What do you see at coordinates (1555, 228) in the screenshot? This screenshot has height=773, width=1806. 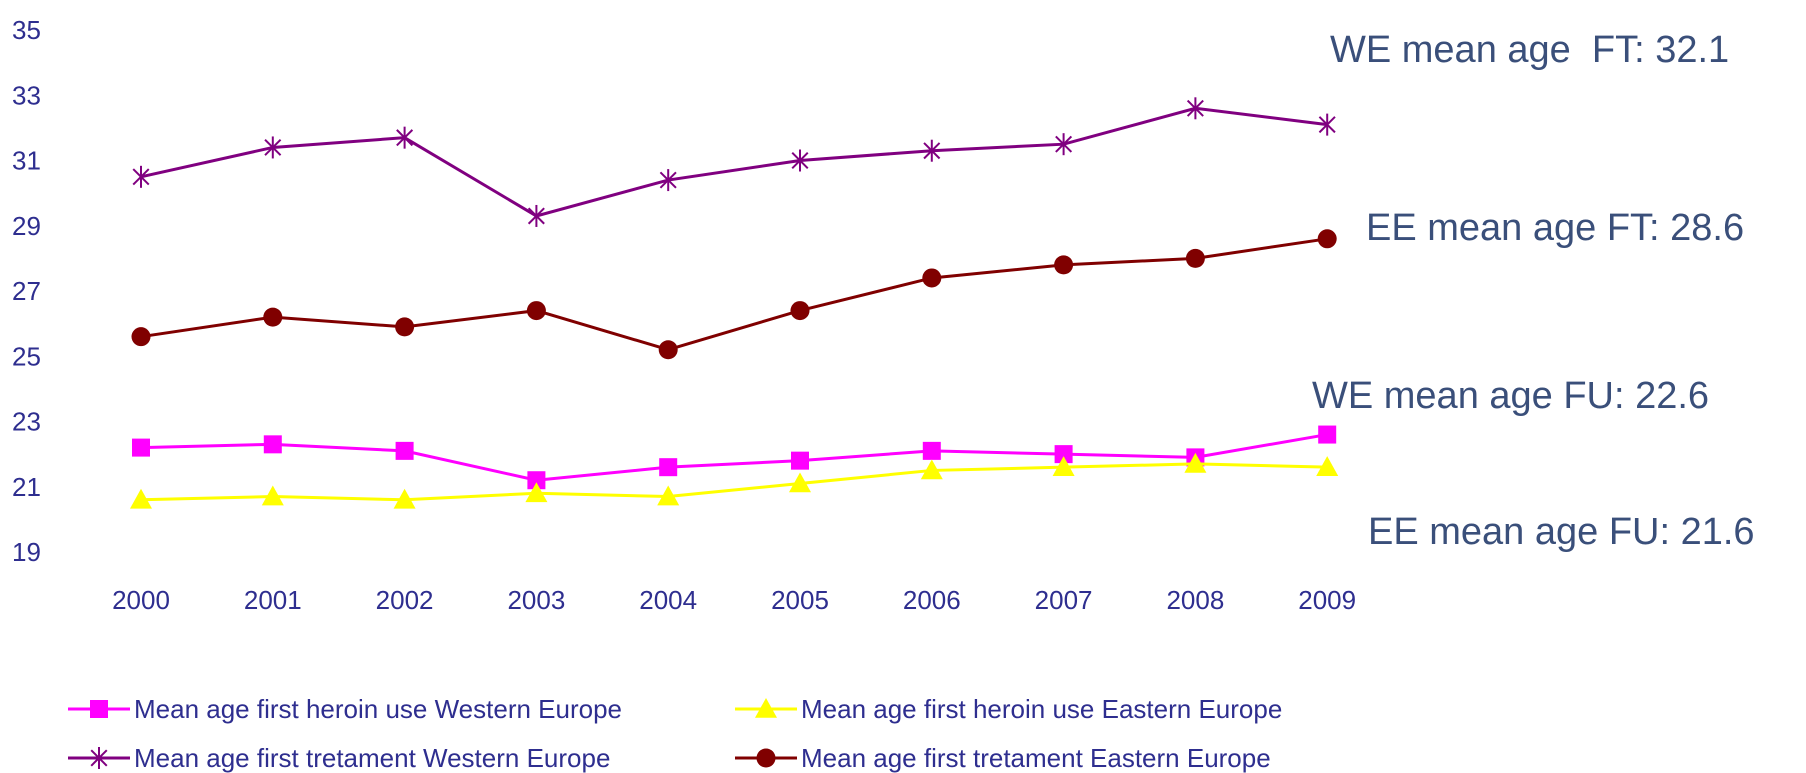 I see `annotation-ee-ft: EE mean age FT: 28.6` at bounding box center [1555, 228].